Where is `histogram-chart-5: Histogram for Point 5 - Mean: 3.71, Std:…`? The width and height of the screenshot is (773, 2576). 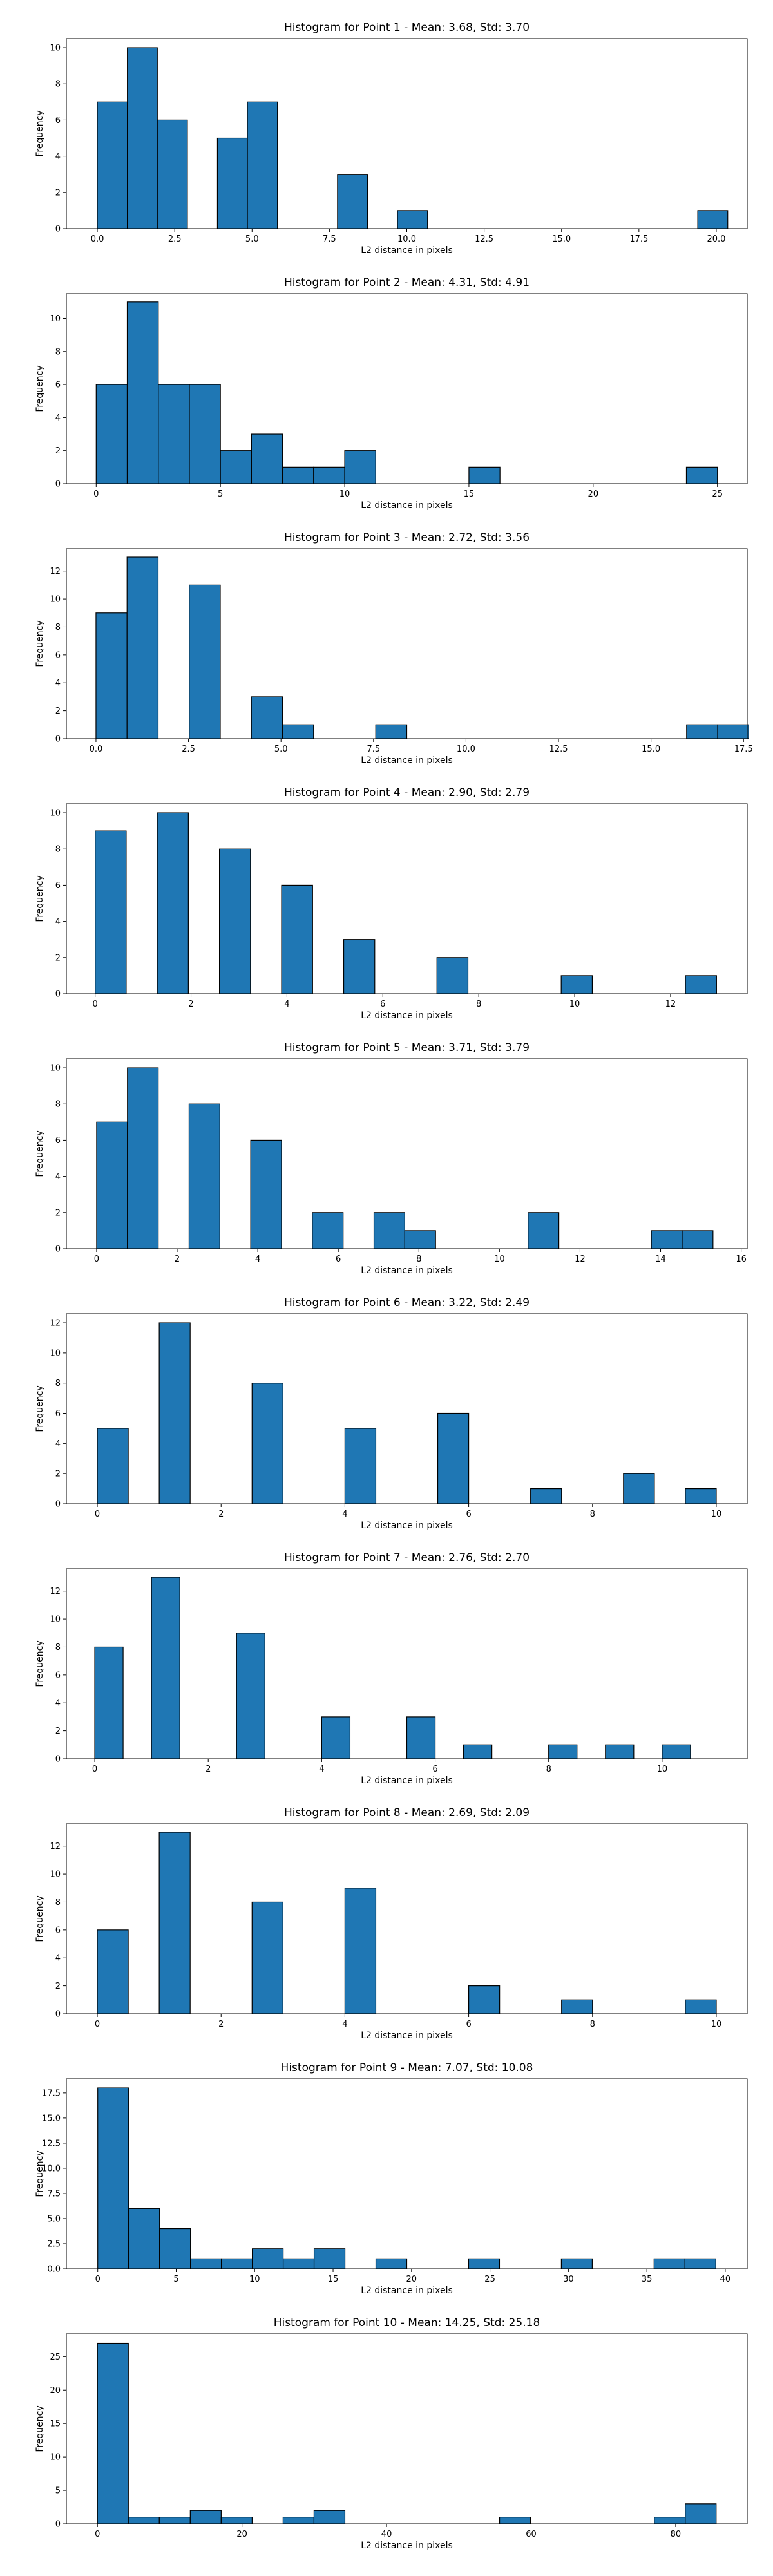 histogram-chart-5: Histogram for Point 5 - Mean: 3.71, Std:… is located at coordinates (391, 1158).